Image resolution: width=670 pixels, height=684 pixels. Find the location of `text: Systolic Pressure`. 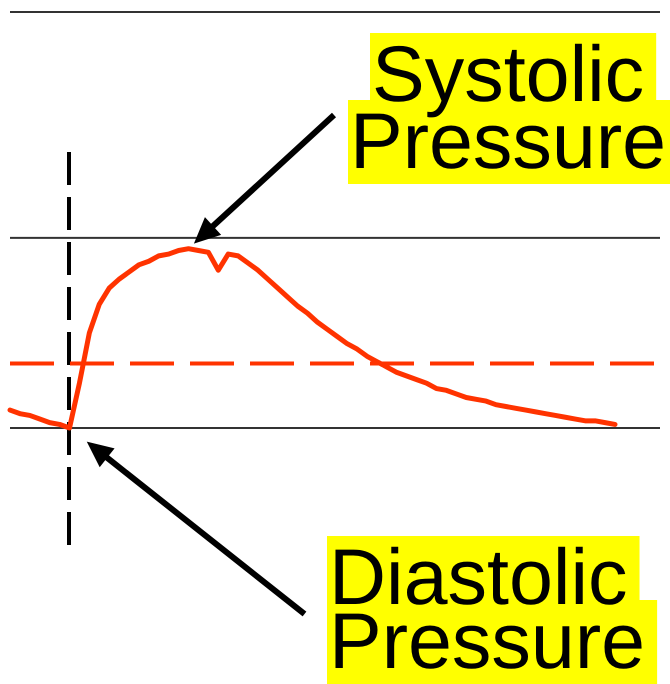

text: Systolic Pressure is located at coordinates (508, 107).